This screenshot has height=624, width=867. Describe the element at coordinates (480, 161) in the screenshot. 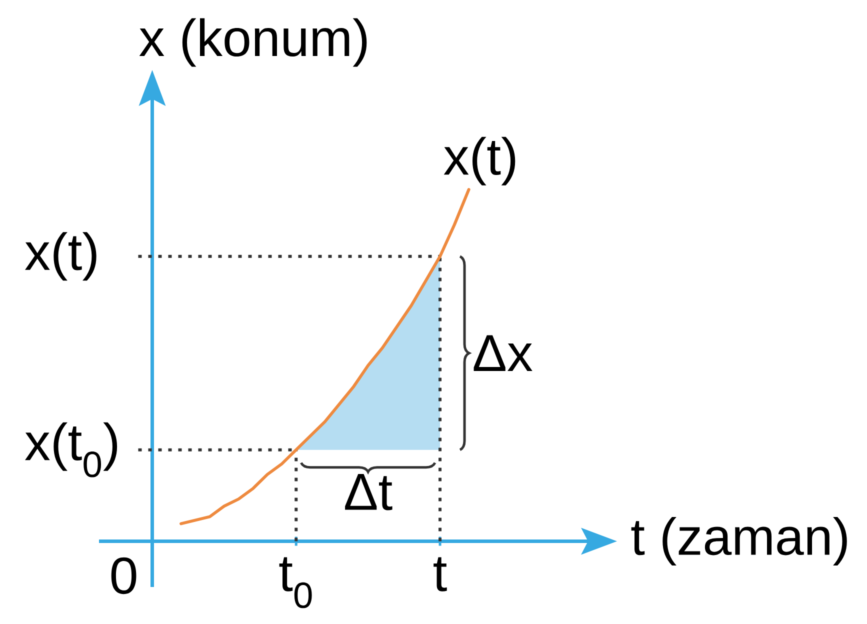

I see `series-label: x(t)` at that location.